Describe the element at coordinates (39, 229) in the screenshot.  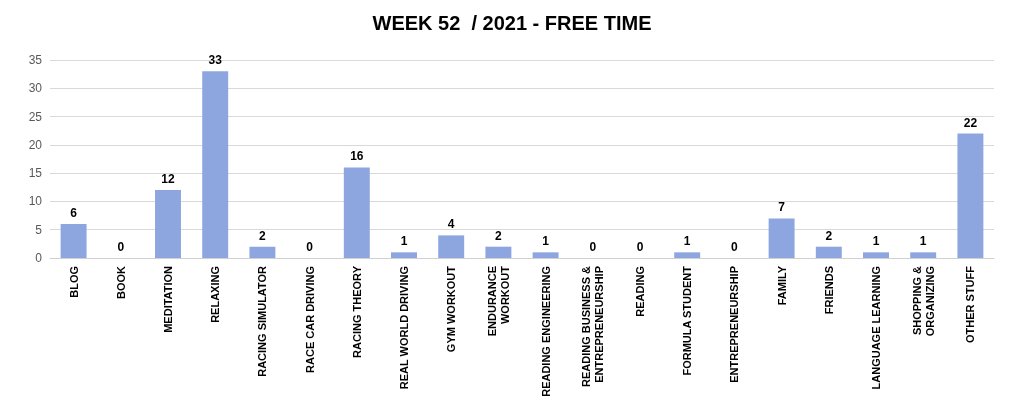
I see `y-tick-label: 5` at that location.